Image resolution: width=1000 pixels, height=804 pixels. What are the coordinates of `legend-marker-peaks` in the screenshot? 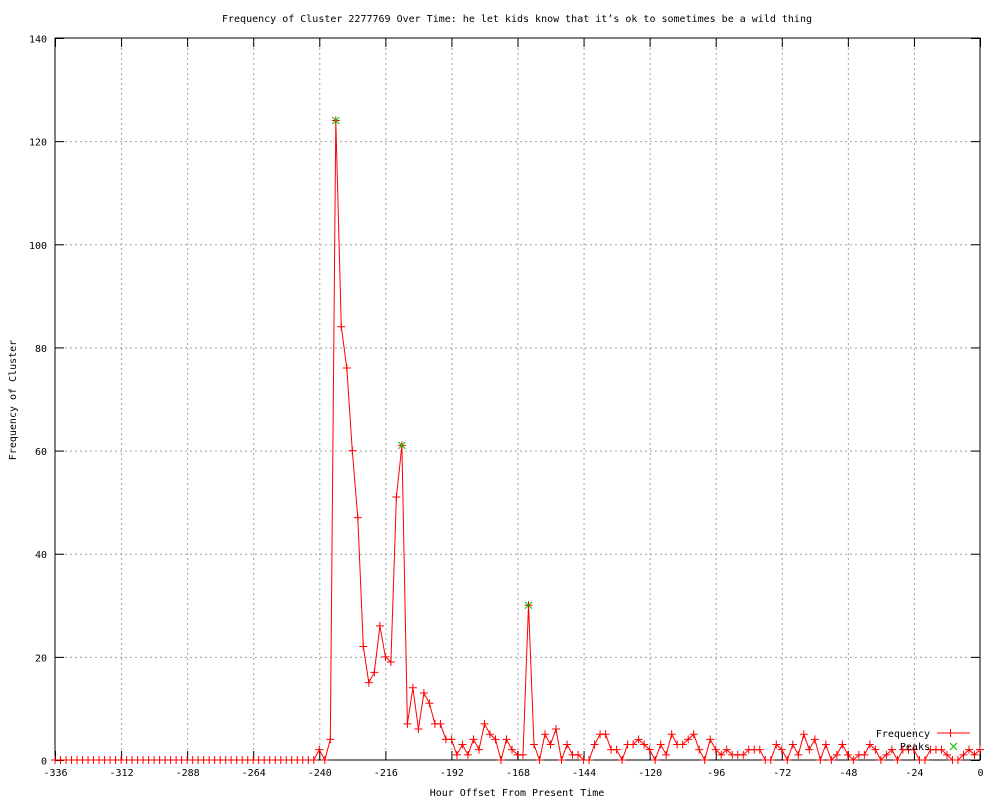 It's located at (953, 746).